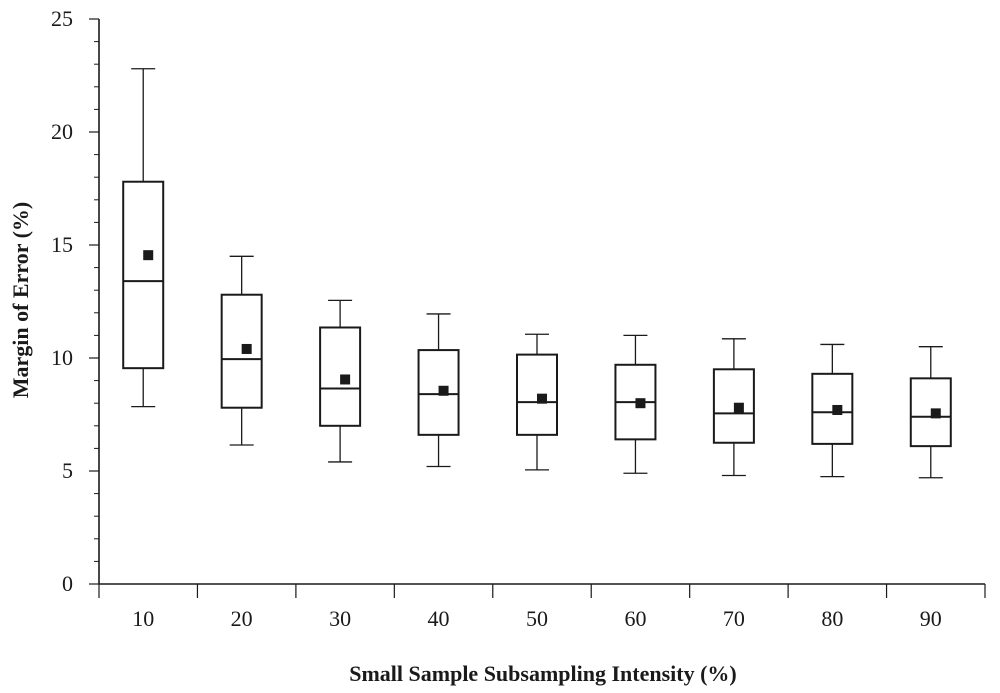  I want to click on y-tick-label: 0, so click(67, 583).